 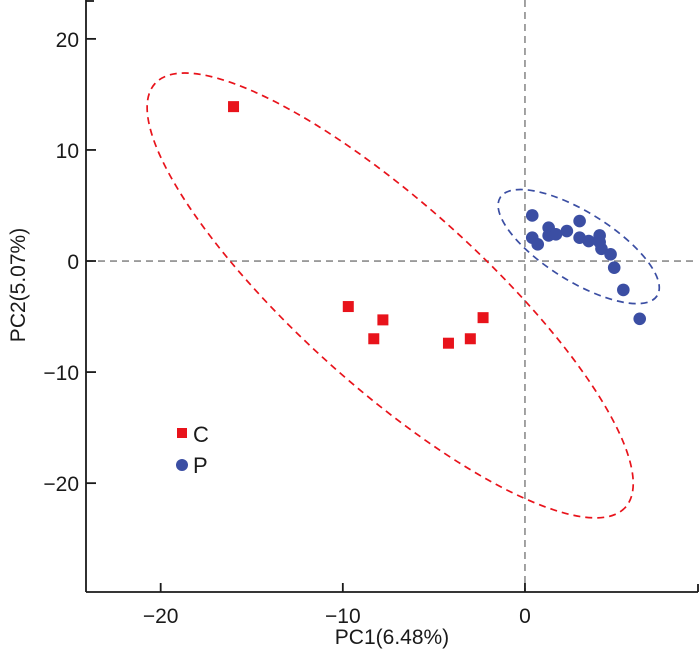 What do you see at coordinates (200, 465) in the screenshot?
I see `legend-label-p: P` at bounding box center [200, 465].